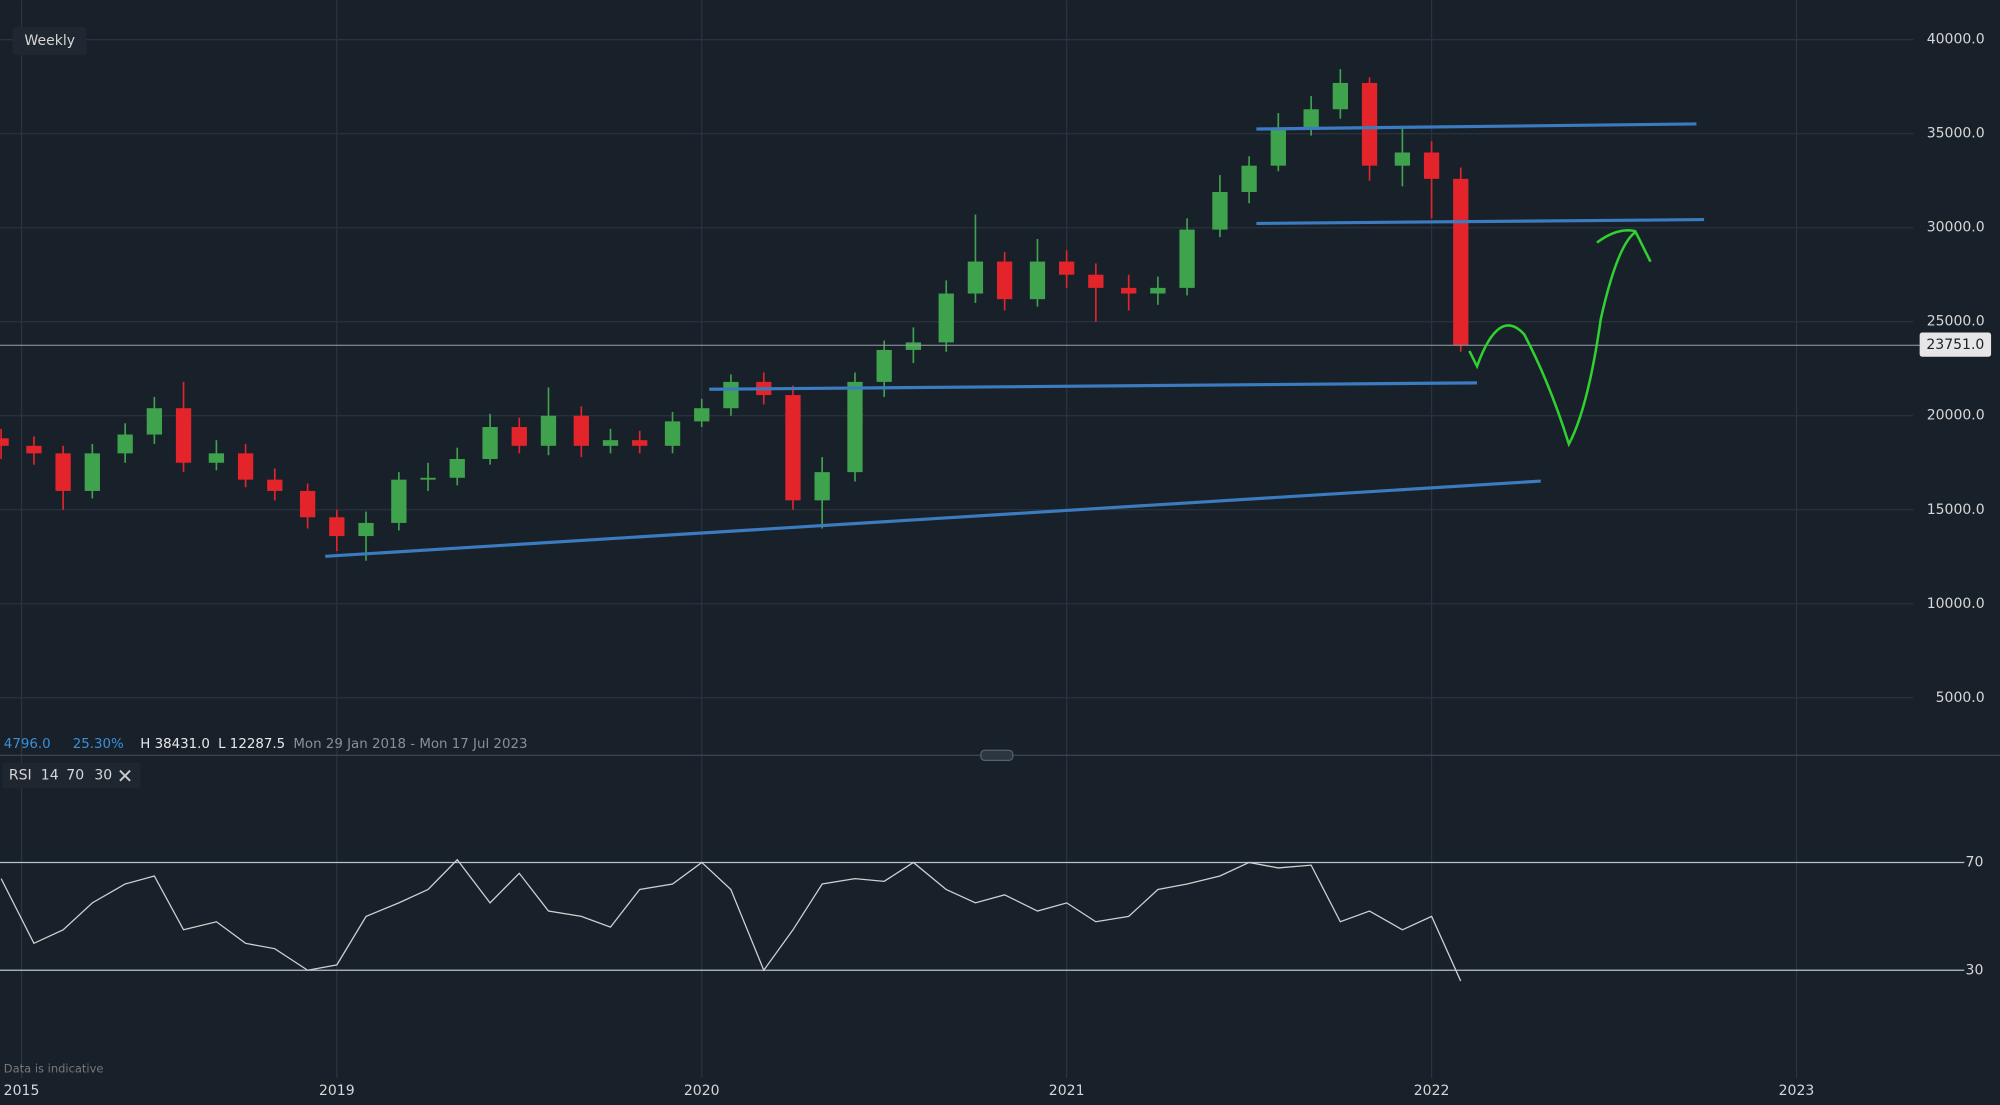 Image resolution: width=2000 pixels, height=1105 pixels. What do you see at coordinates (410, 744) in the screenshot?
I see `info-item: Mon 29 Jan 2018 - Mon 17 Jul 2023` at bounding box center [410, 744].